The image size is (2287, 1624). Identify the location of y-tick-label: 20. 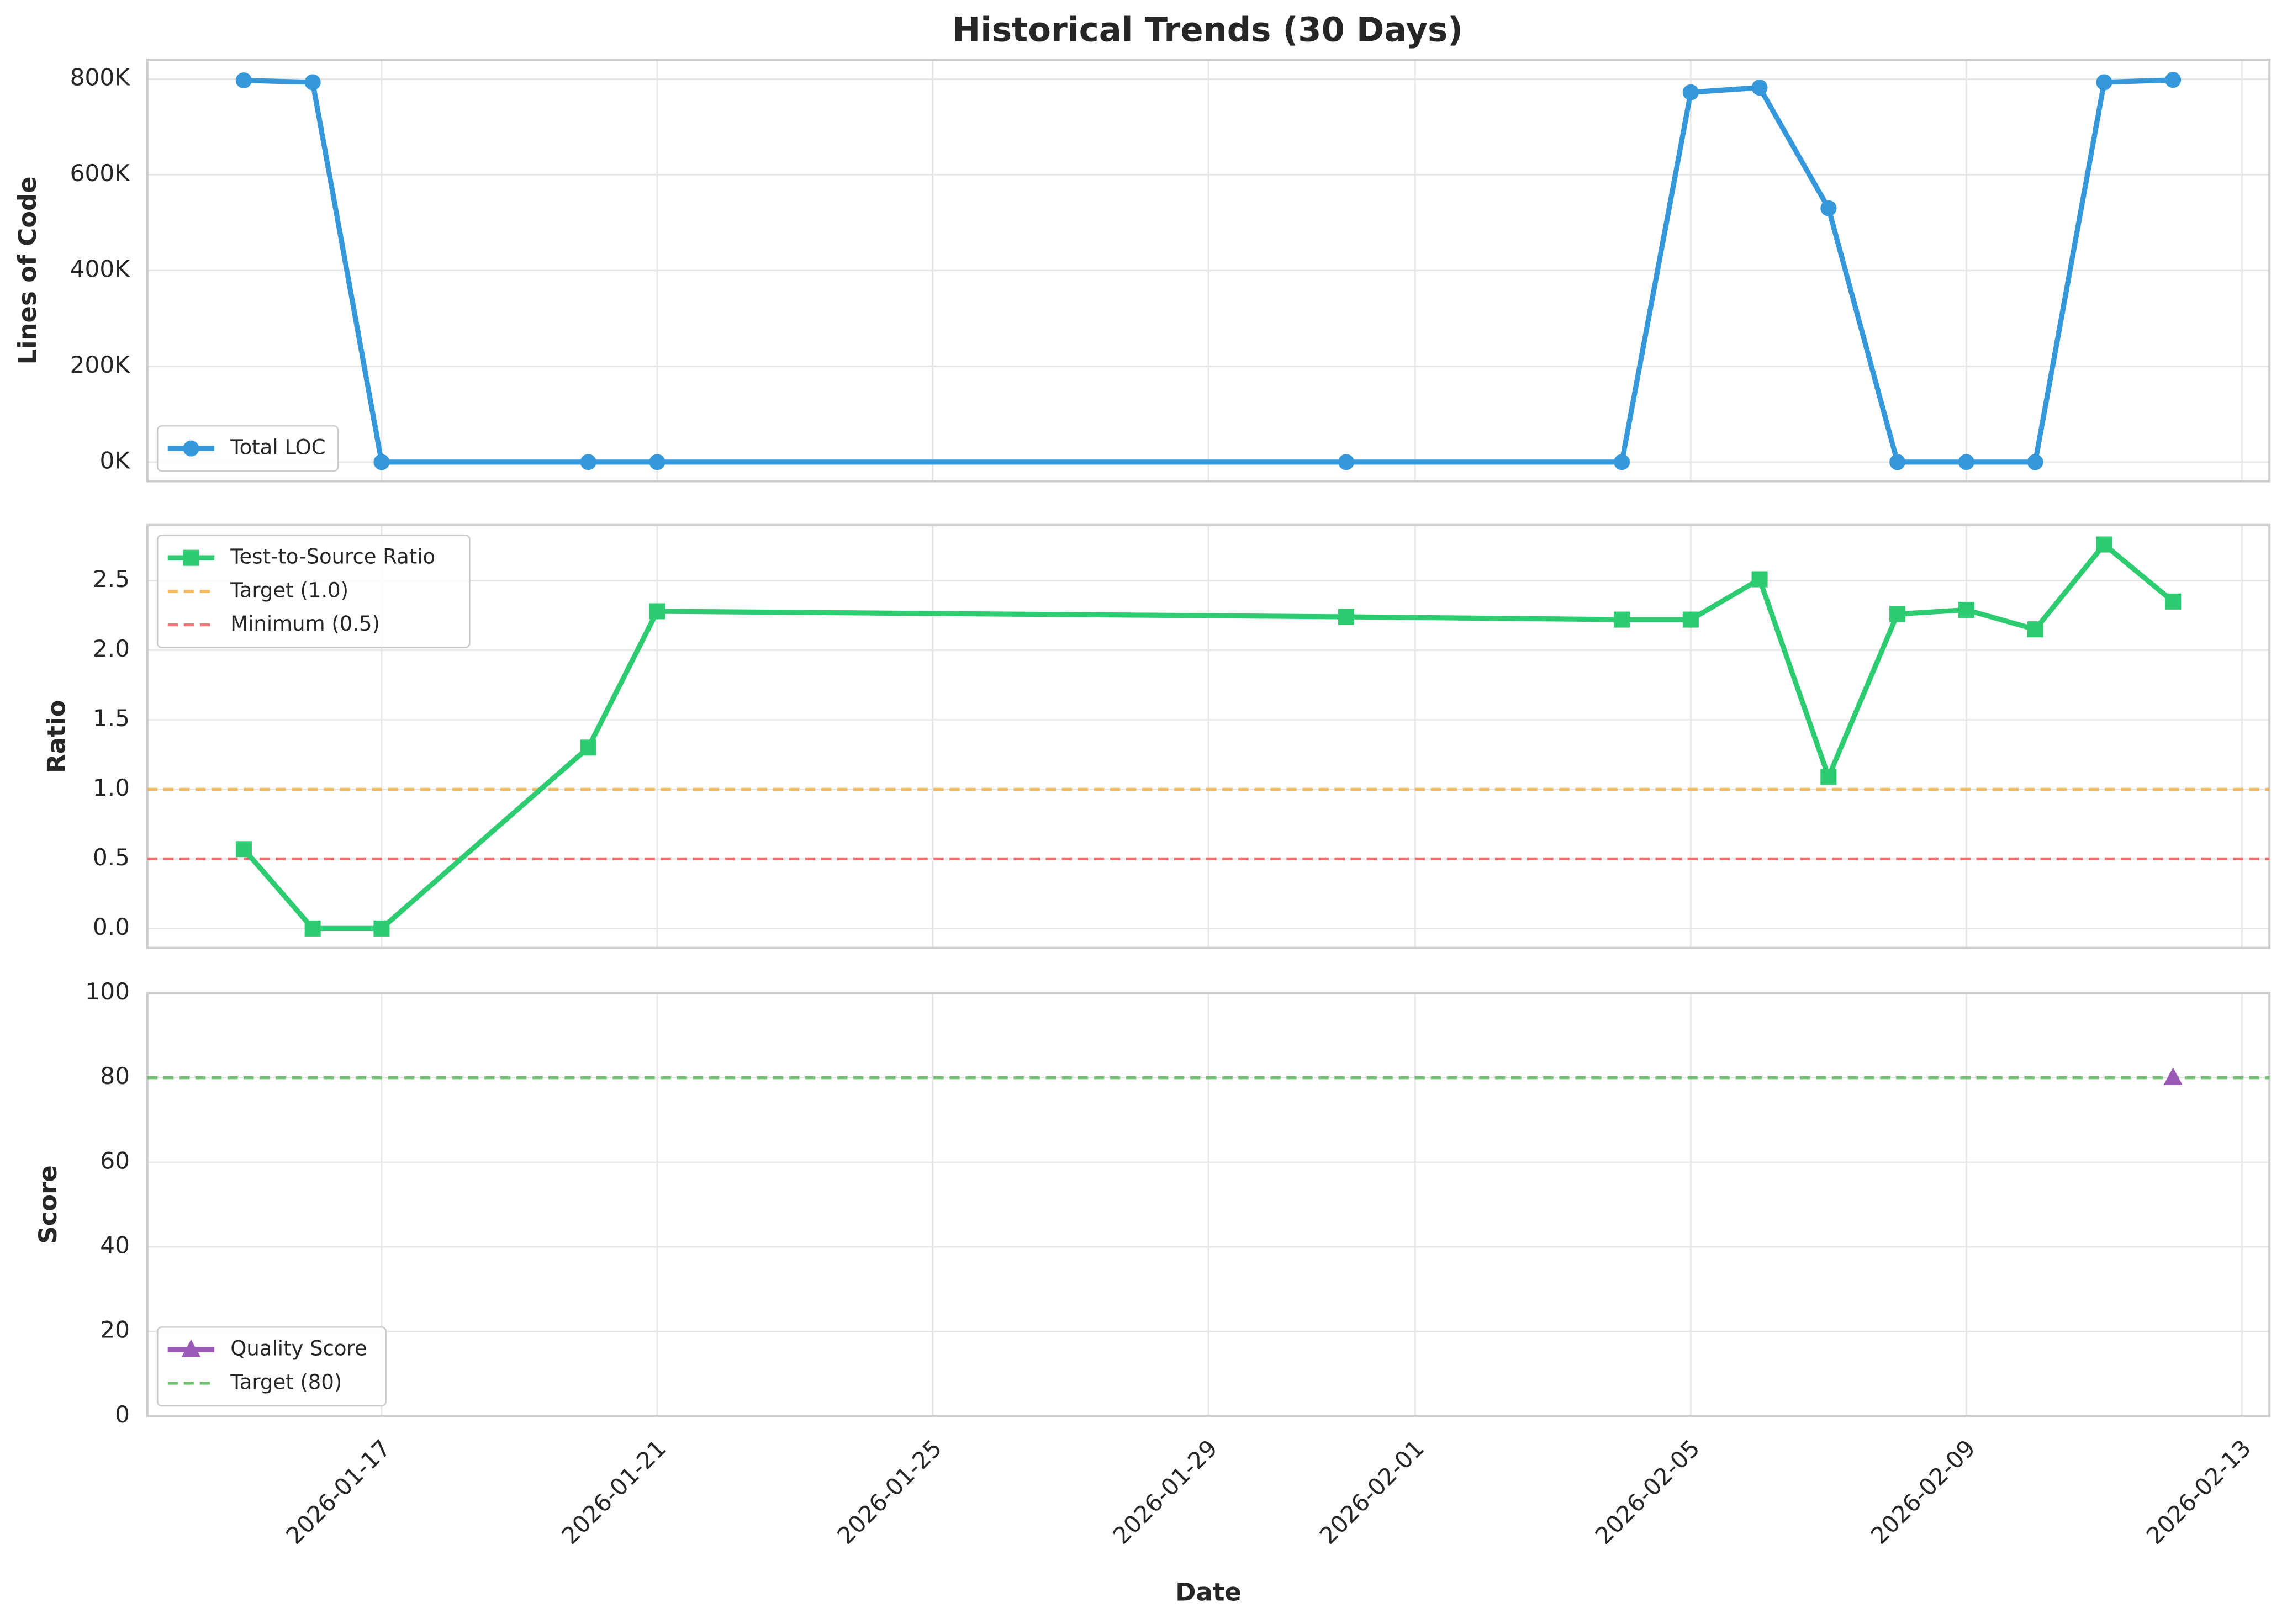
(115, 1329).